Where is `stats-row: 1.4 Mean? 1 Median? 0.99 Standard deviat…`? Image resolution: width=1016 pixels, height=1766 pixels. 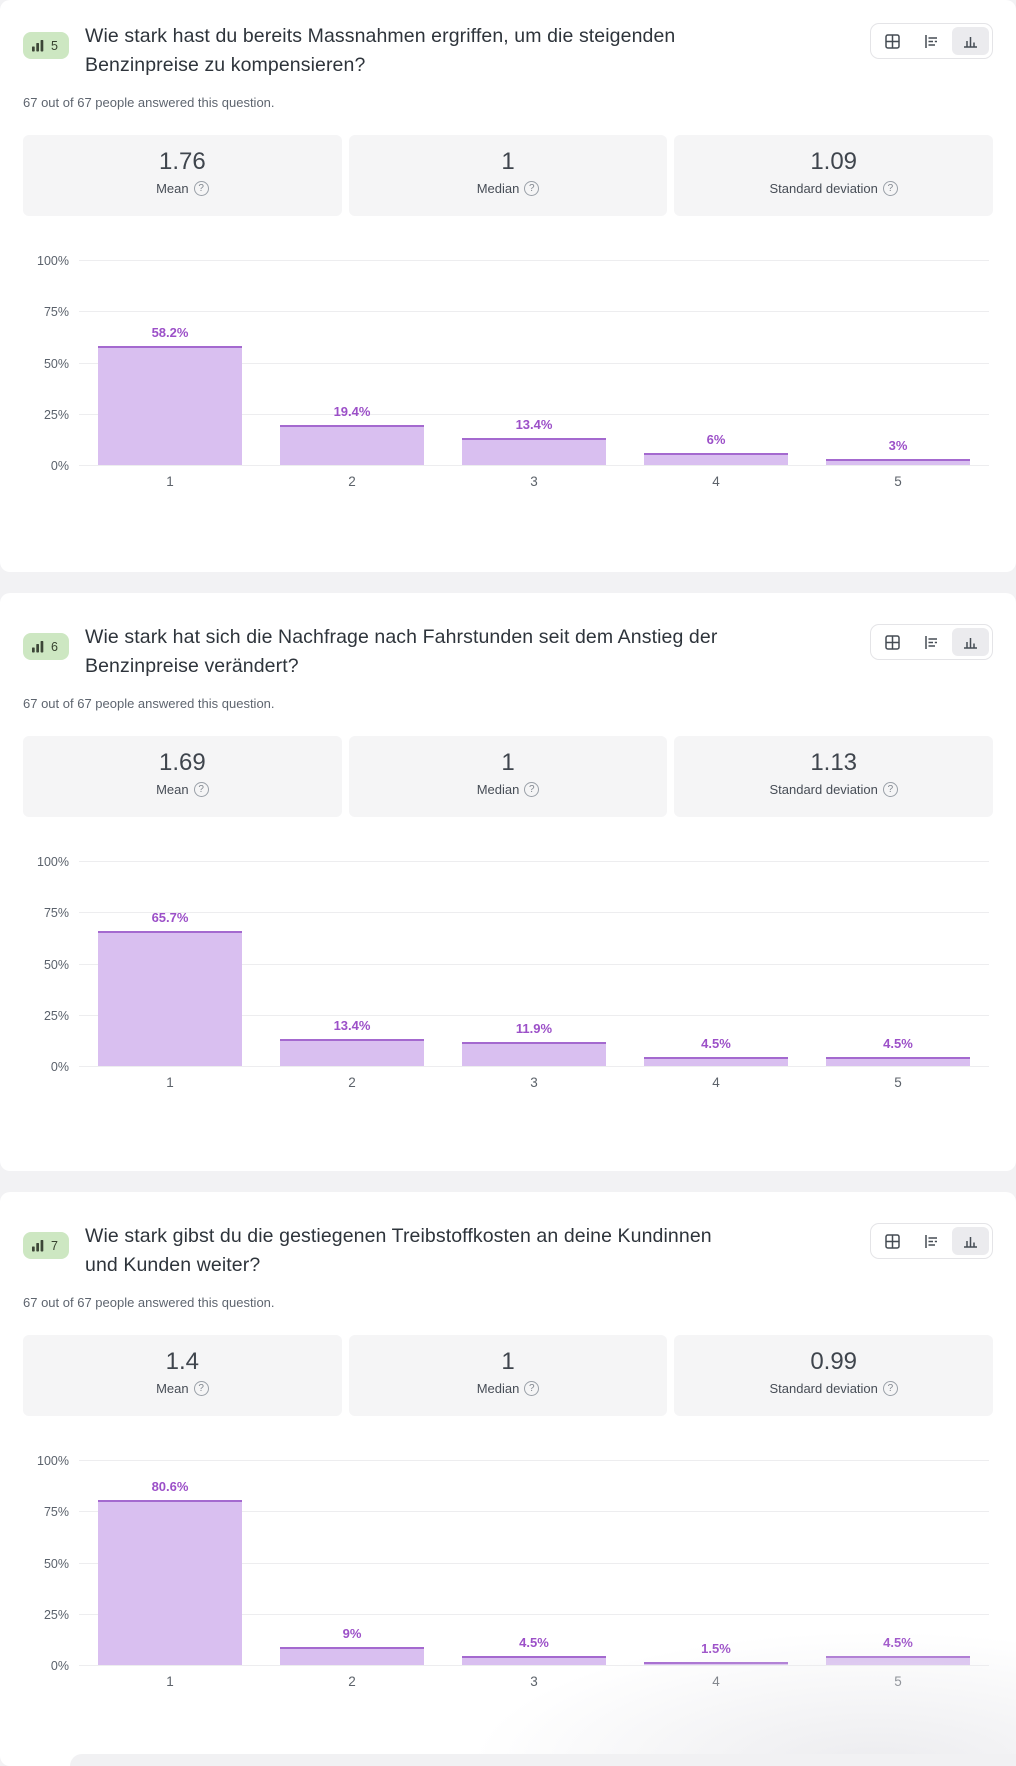
stats-row: 1.4 Mean? 1 Median? 0.99 Standard deviat… is located at coordinates (508, 1375).